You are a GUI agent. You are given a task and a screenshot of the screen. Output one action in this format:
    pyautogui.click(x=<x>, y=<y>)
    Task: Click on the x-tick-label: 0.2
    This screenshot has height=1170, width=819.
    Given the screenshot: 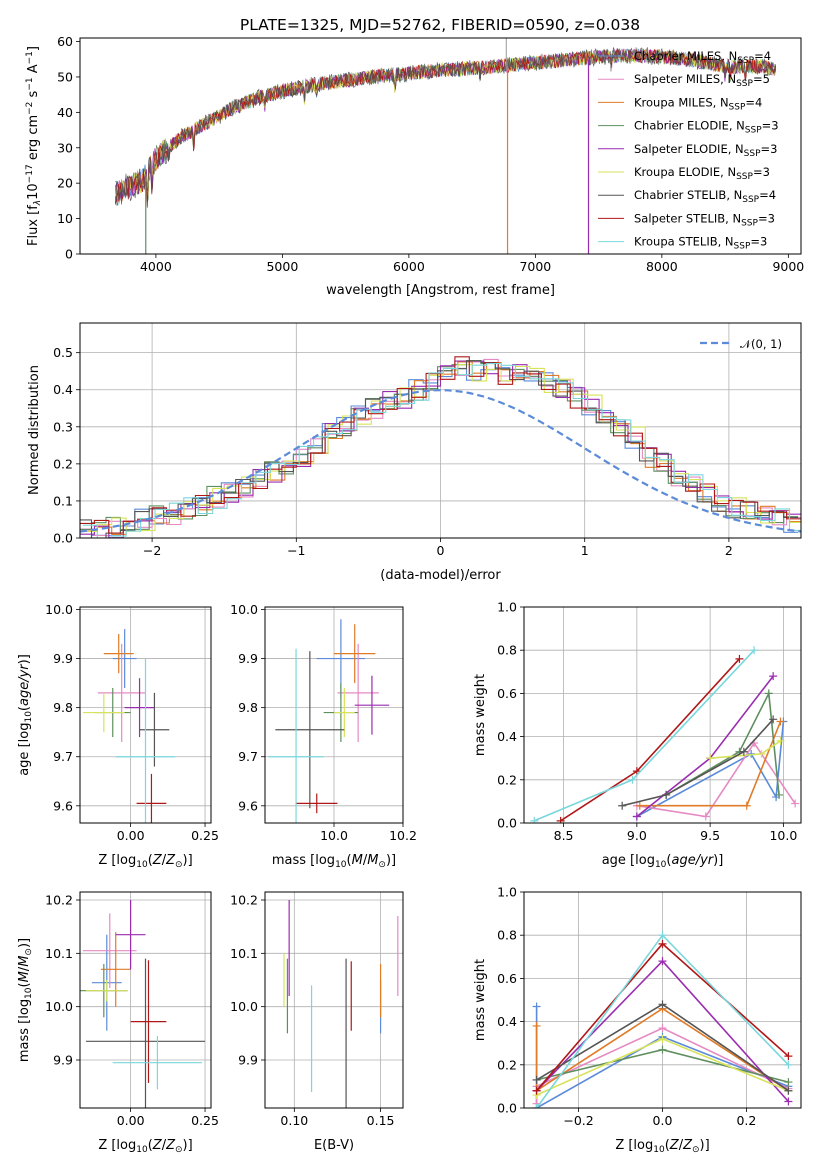 What is the action you would take?
    pyautogui.click(x=746, y=1120)
    